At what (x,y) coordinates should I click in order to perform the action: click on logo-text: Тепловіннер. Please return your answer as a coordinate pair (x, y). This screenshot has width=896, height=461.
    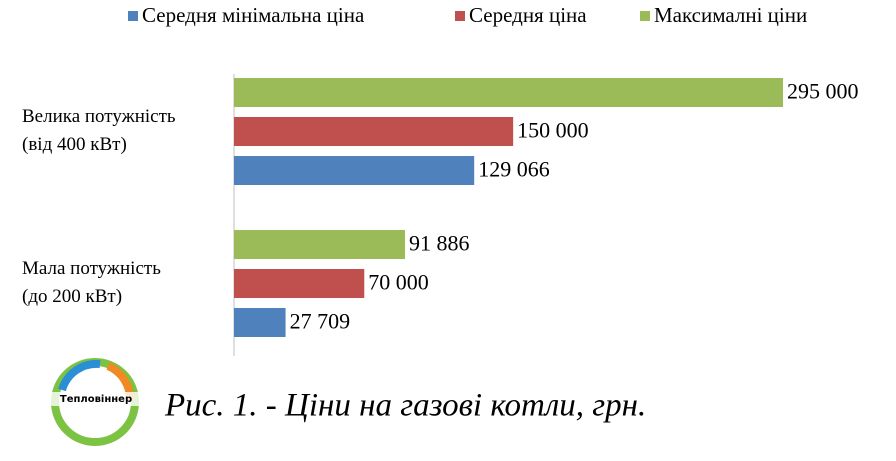
    Looking at the image, I should click on (96, 399).